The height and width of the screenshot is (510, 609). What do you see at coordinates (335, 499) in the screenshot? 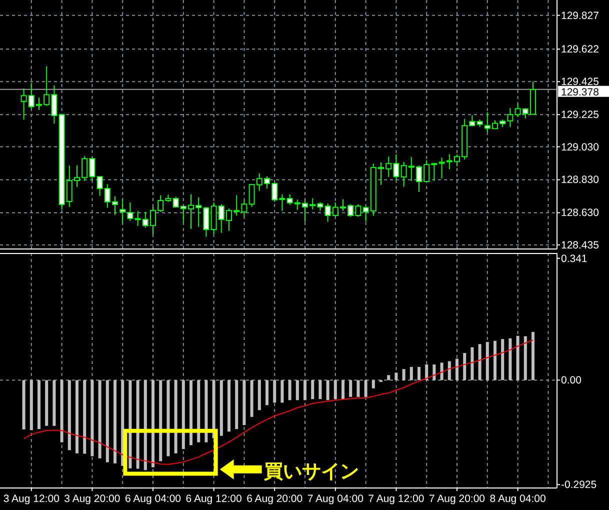
I see `x-tick-label: 7 Aug 04:00` at bounding box center [335, 499].